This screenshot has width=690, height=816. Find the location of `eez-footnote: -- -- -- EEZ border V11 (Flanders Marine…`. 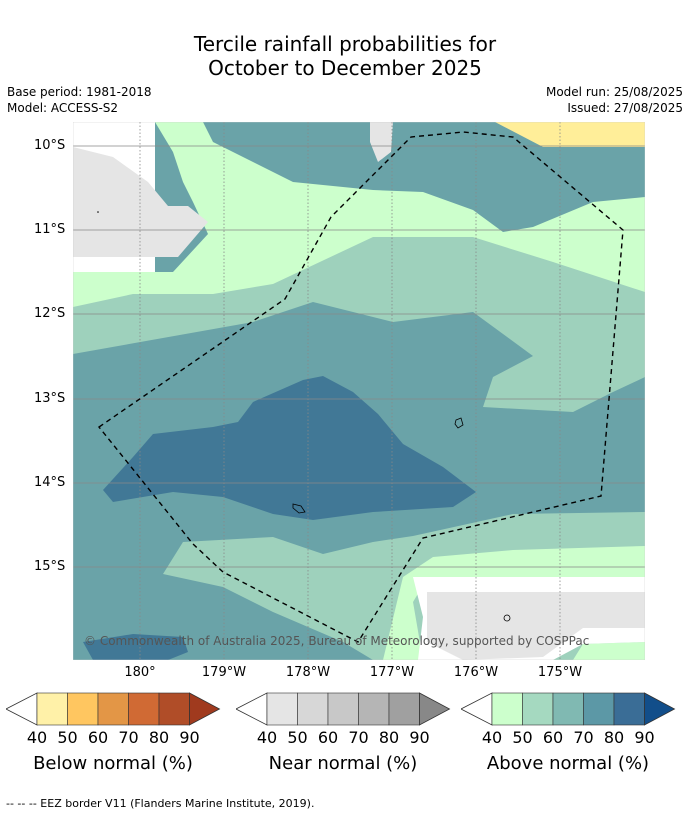

eez-footnote: -- -- -- EEZ border V11 (Flanders Marine… is located at coordinates (160, 803).